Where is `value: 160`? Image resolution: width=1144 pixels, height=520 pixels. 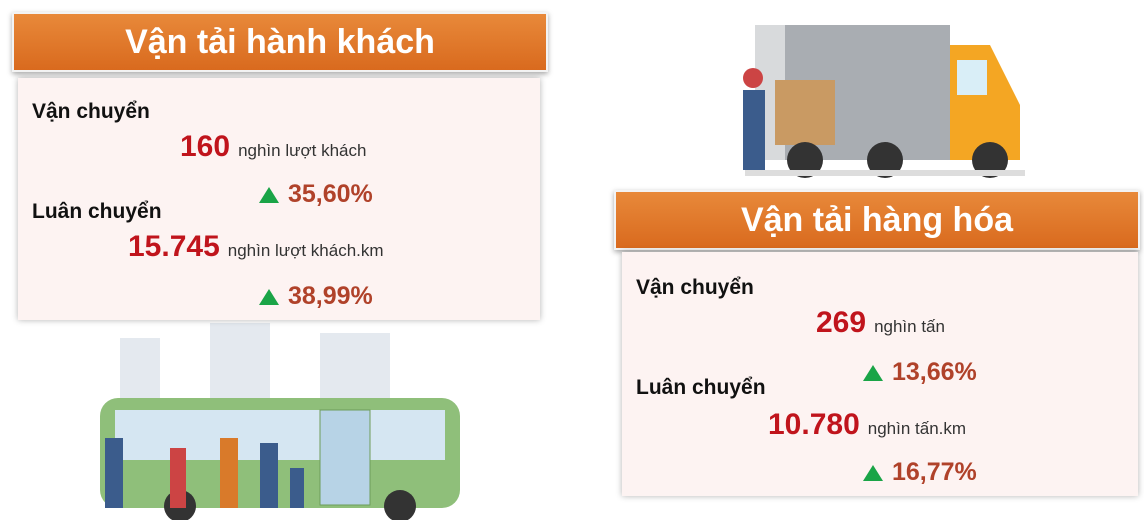 value: 160 is located at coordinates (205, 146).